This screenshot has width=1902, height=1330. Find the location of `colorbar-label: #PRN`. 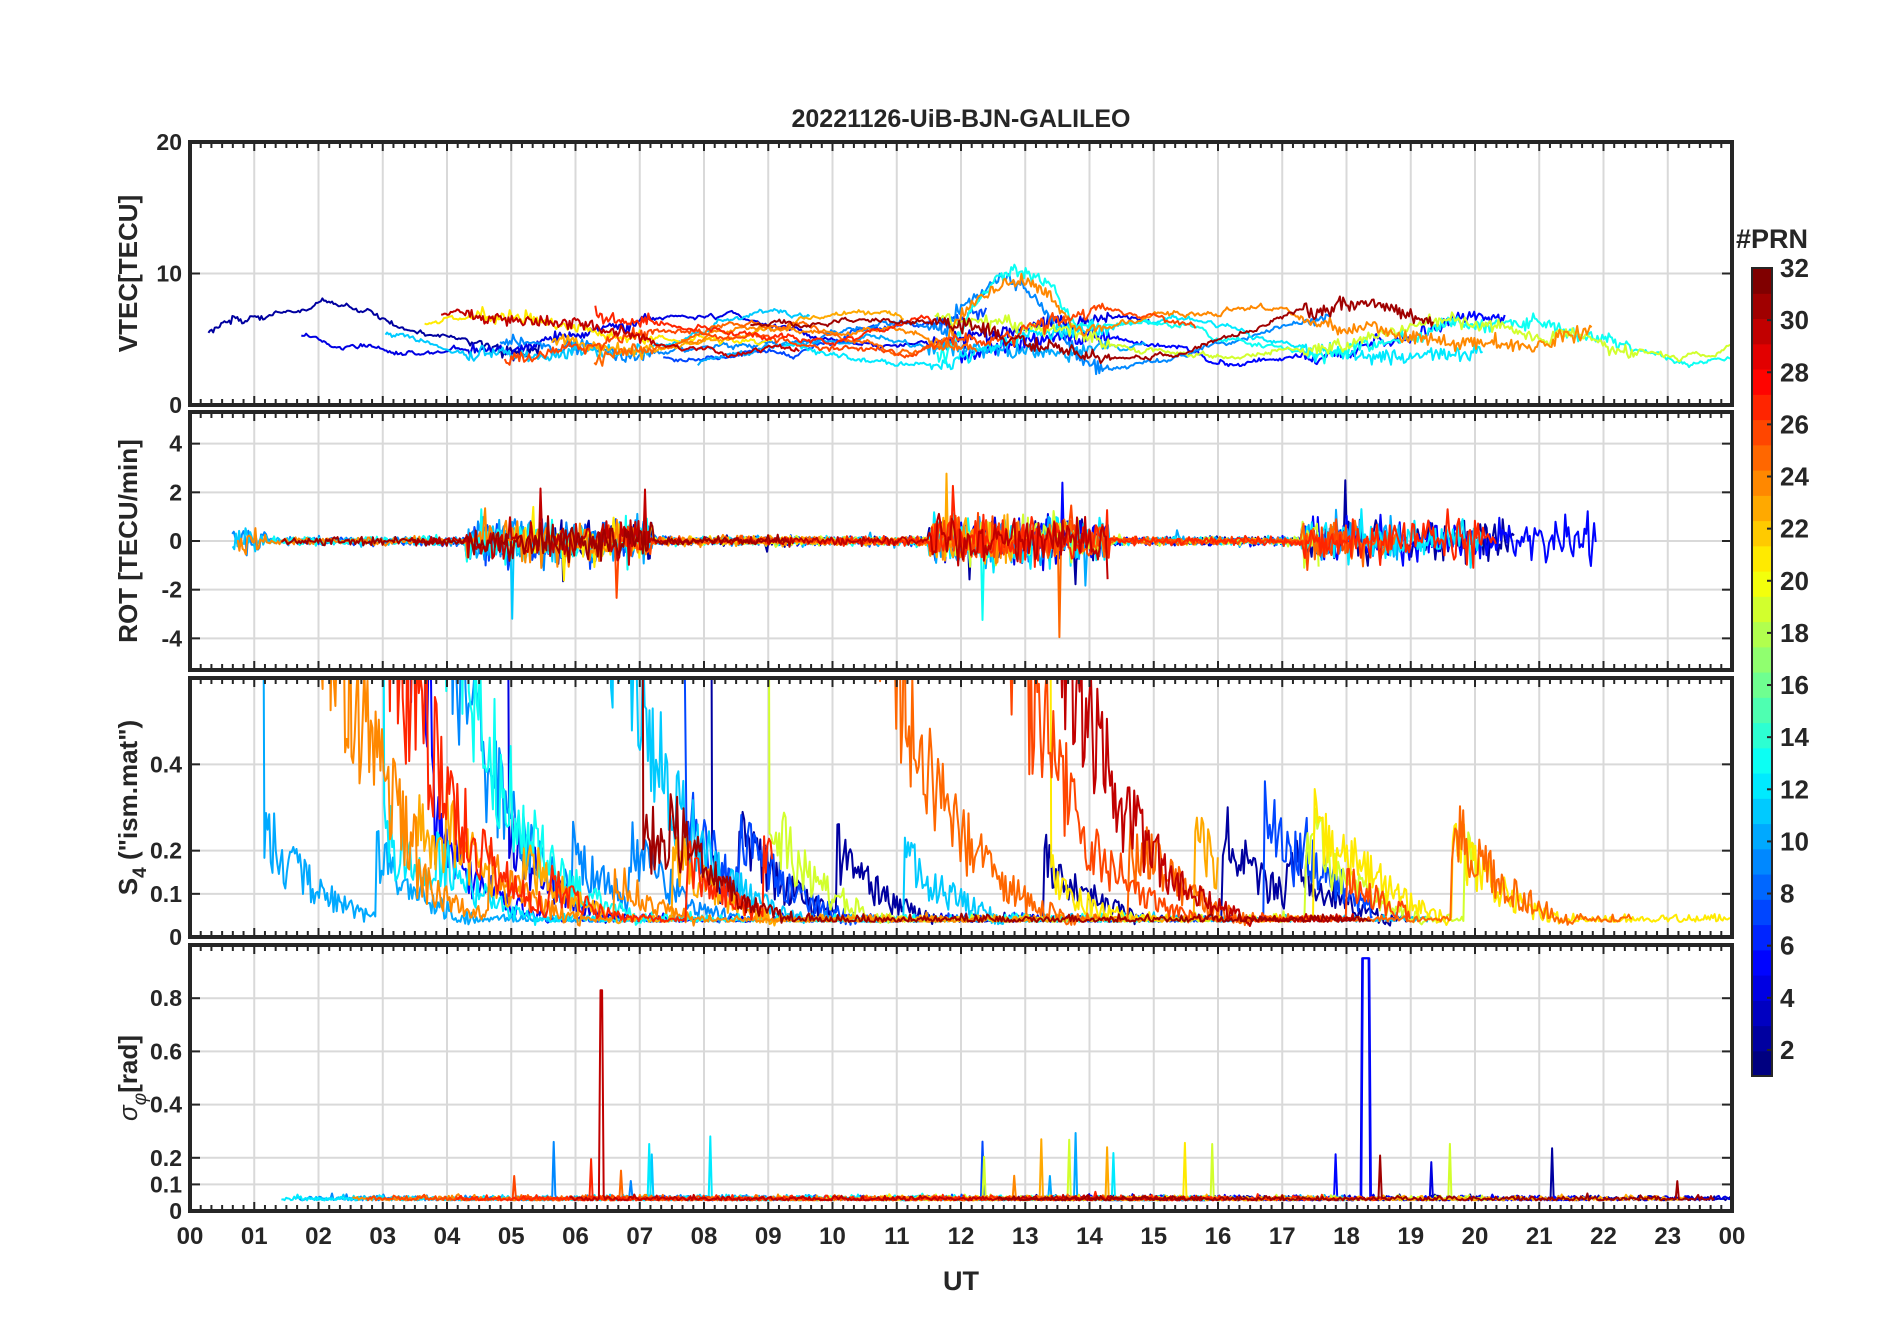

colorbar-label: #PRN is located at coordinates (1772, 239).